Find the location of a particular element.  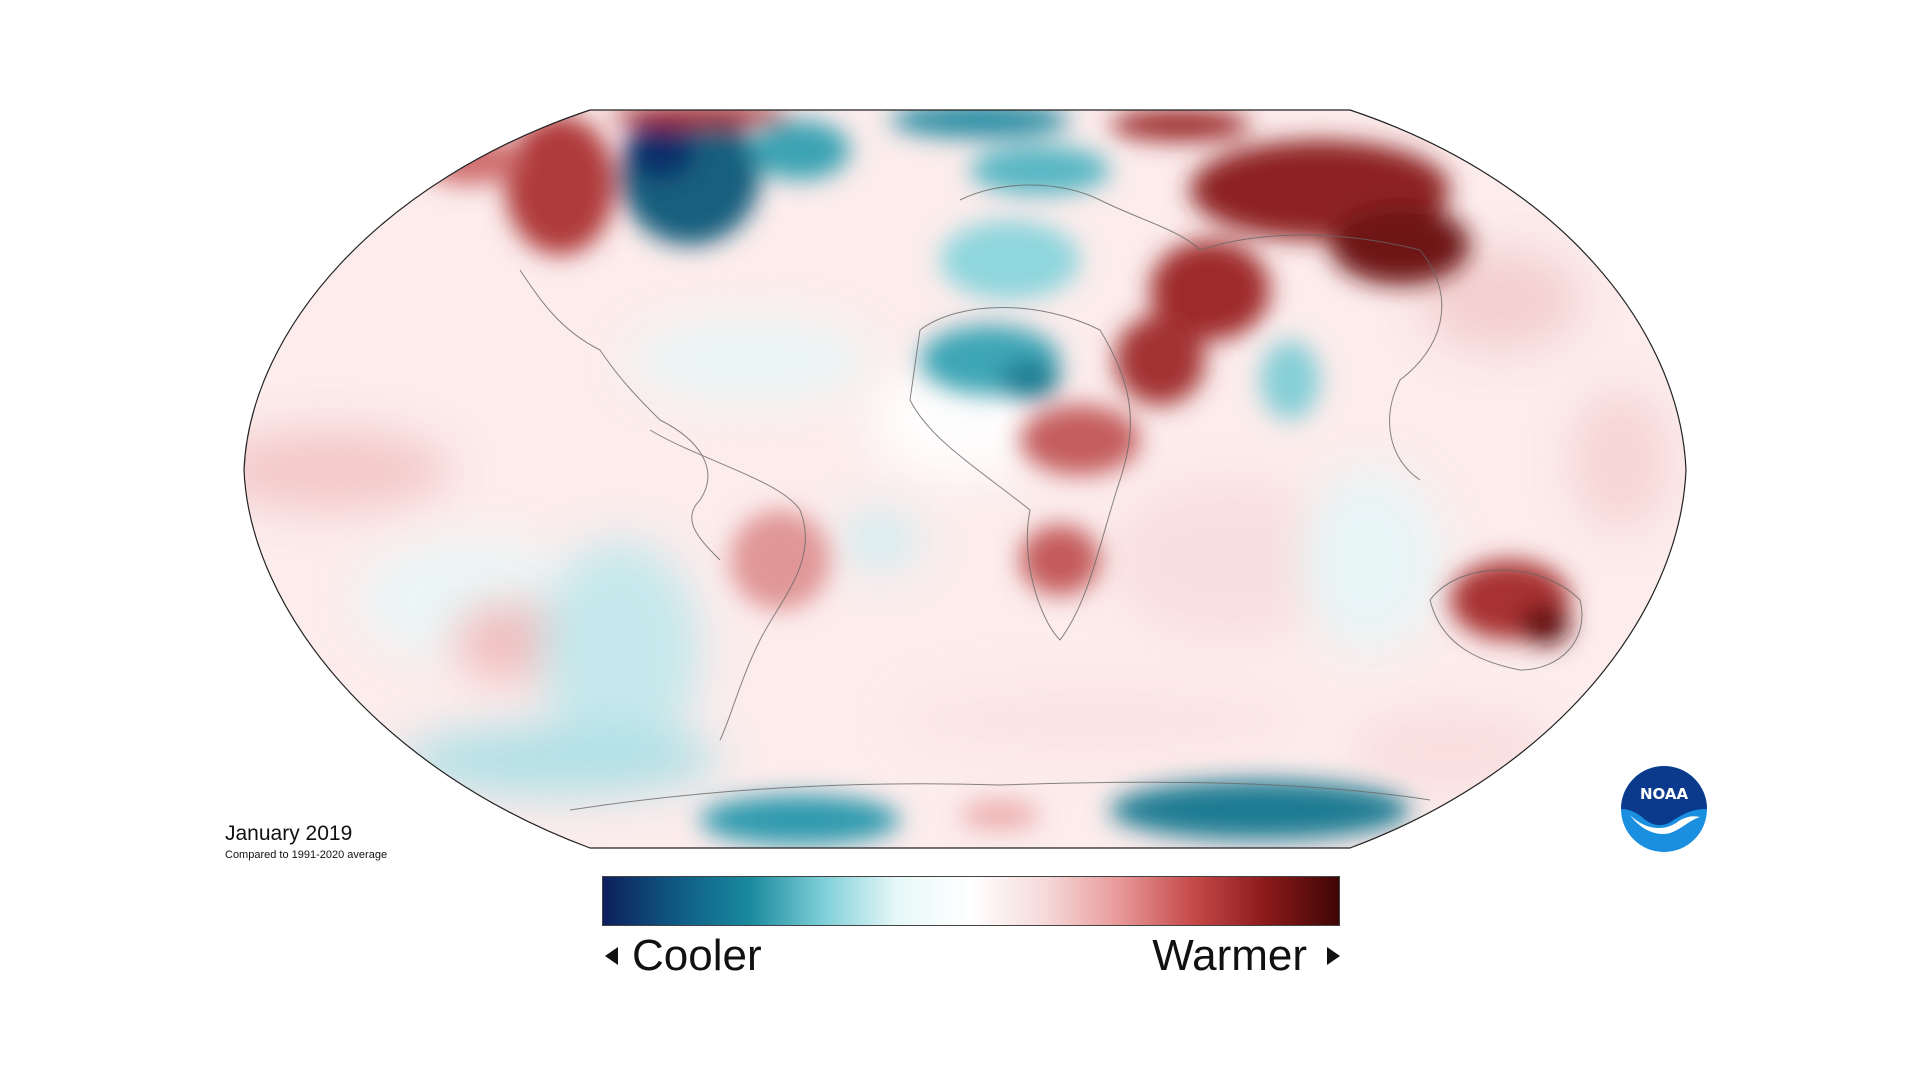

logo-text: NOAA is located at coordinates (1664, 794).